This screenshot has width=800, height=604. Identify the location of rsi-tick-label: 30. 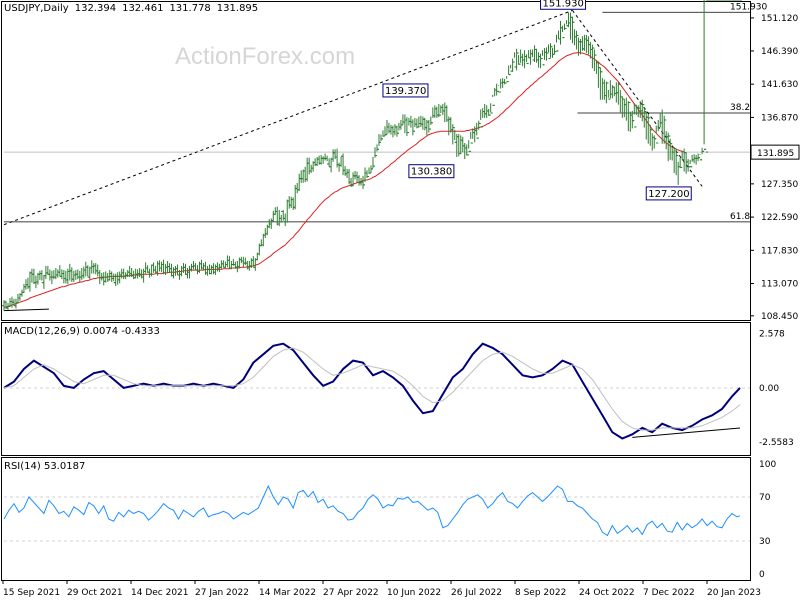
(765, 542).